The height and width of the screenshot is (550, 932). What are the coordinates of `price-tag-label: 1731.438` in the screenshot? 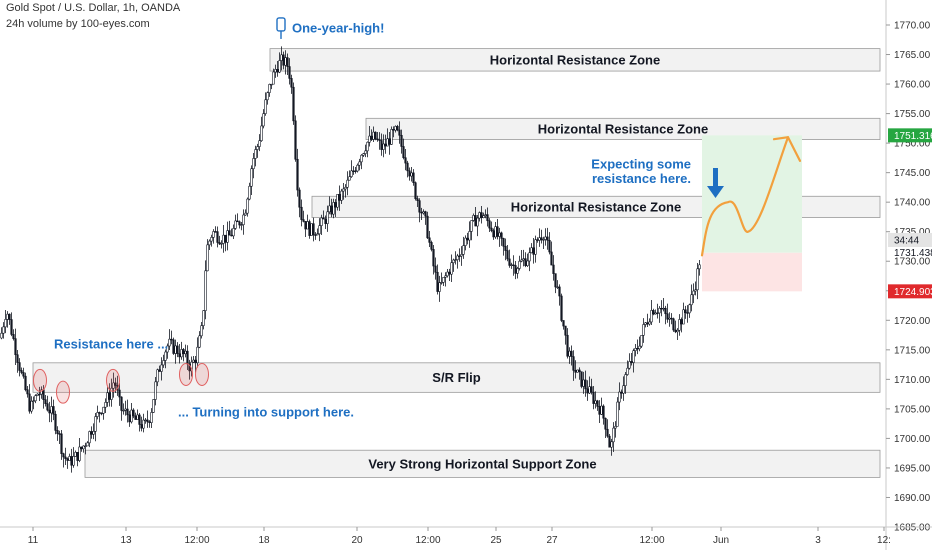 It's located at (913, 253).